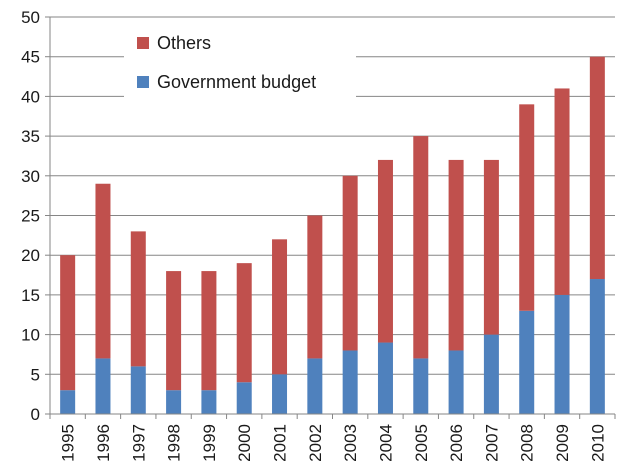 The image size is (619, 474). What do you see at coordinates (138, 443) in the screenshot?
I see `x-tick-label: 1997` at bounding box center [138, 443].